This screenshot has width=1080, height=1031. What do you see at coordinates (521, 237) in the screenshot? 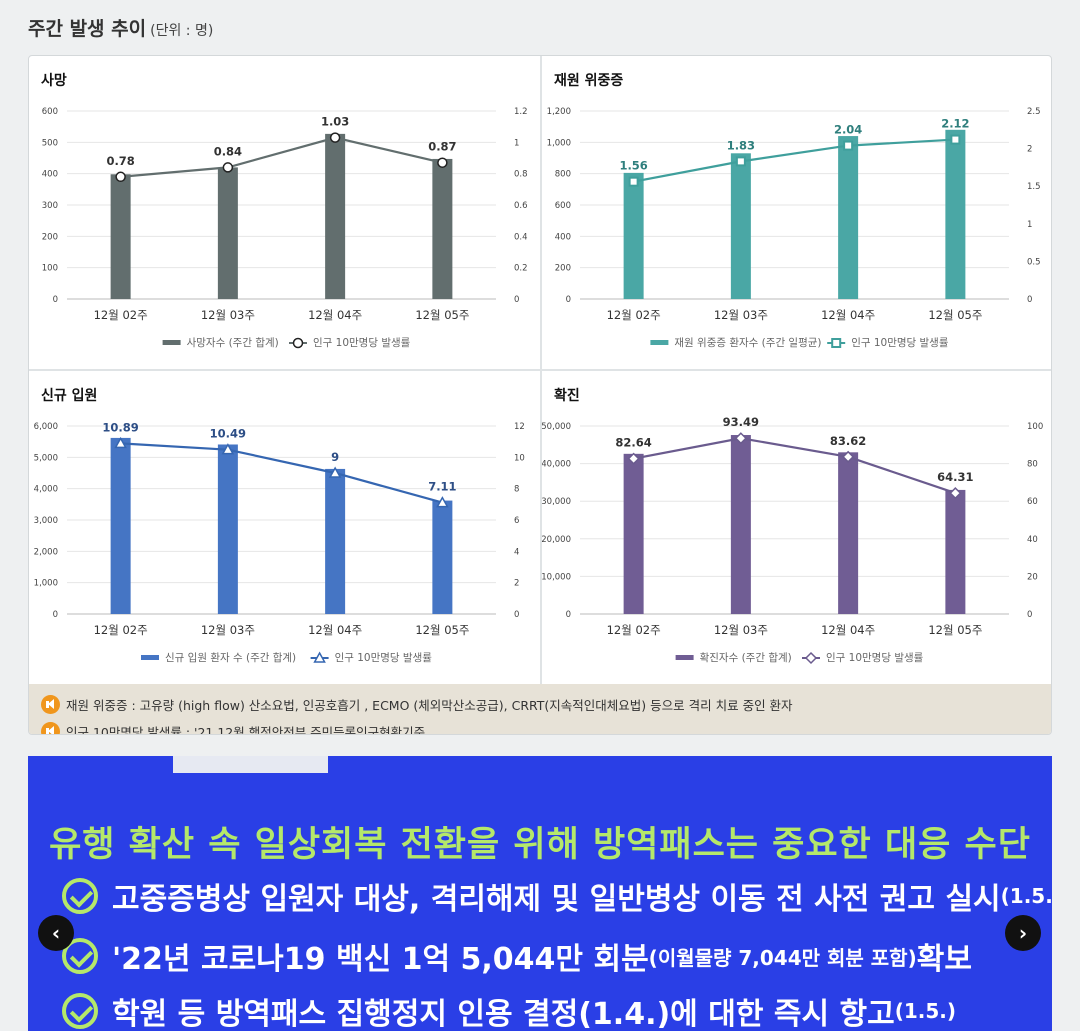
I see `y-right-tick-label: 0.4` at bounding box center [521, 237].